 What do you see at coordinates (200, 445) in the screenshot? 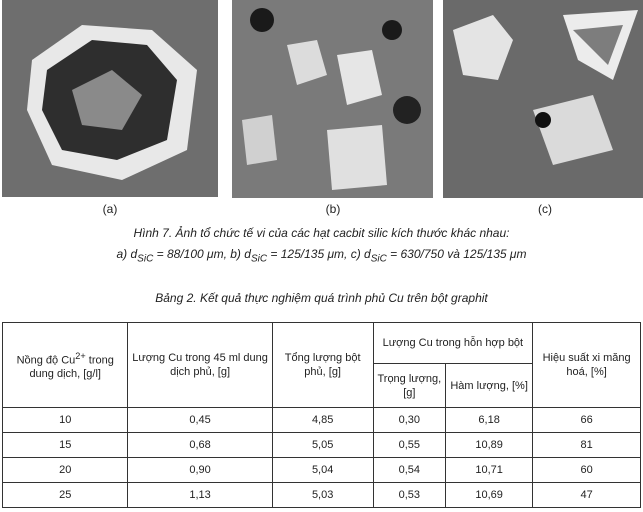
I see `table-cell: 0,68` at bounding box center [200, 445].